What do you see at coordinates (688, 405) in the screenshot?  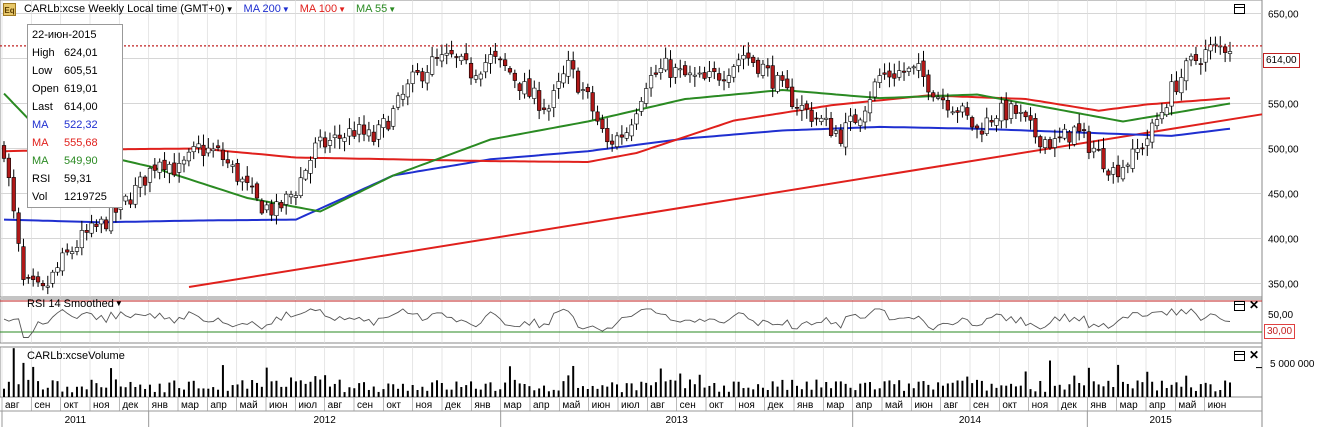 I see `month-label: сен` at bounding box center [688, 405].